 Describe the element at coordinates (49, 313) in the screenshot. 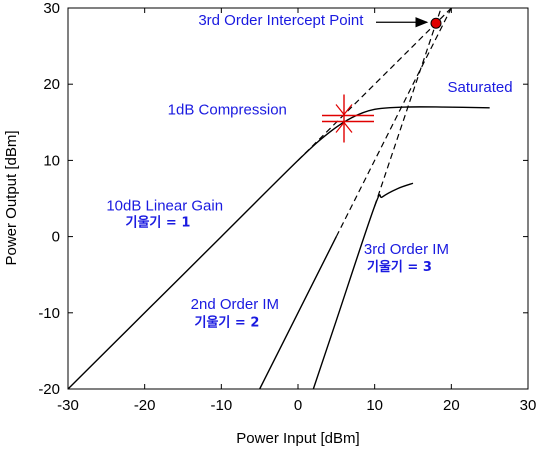

I see `y-tick-label: -10` at that location.